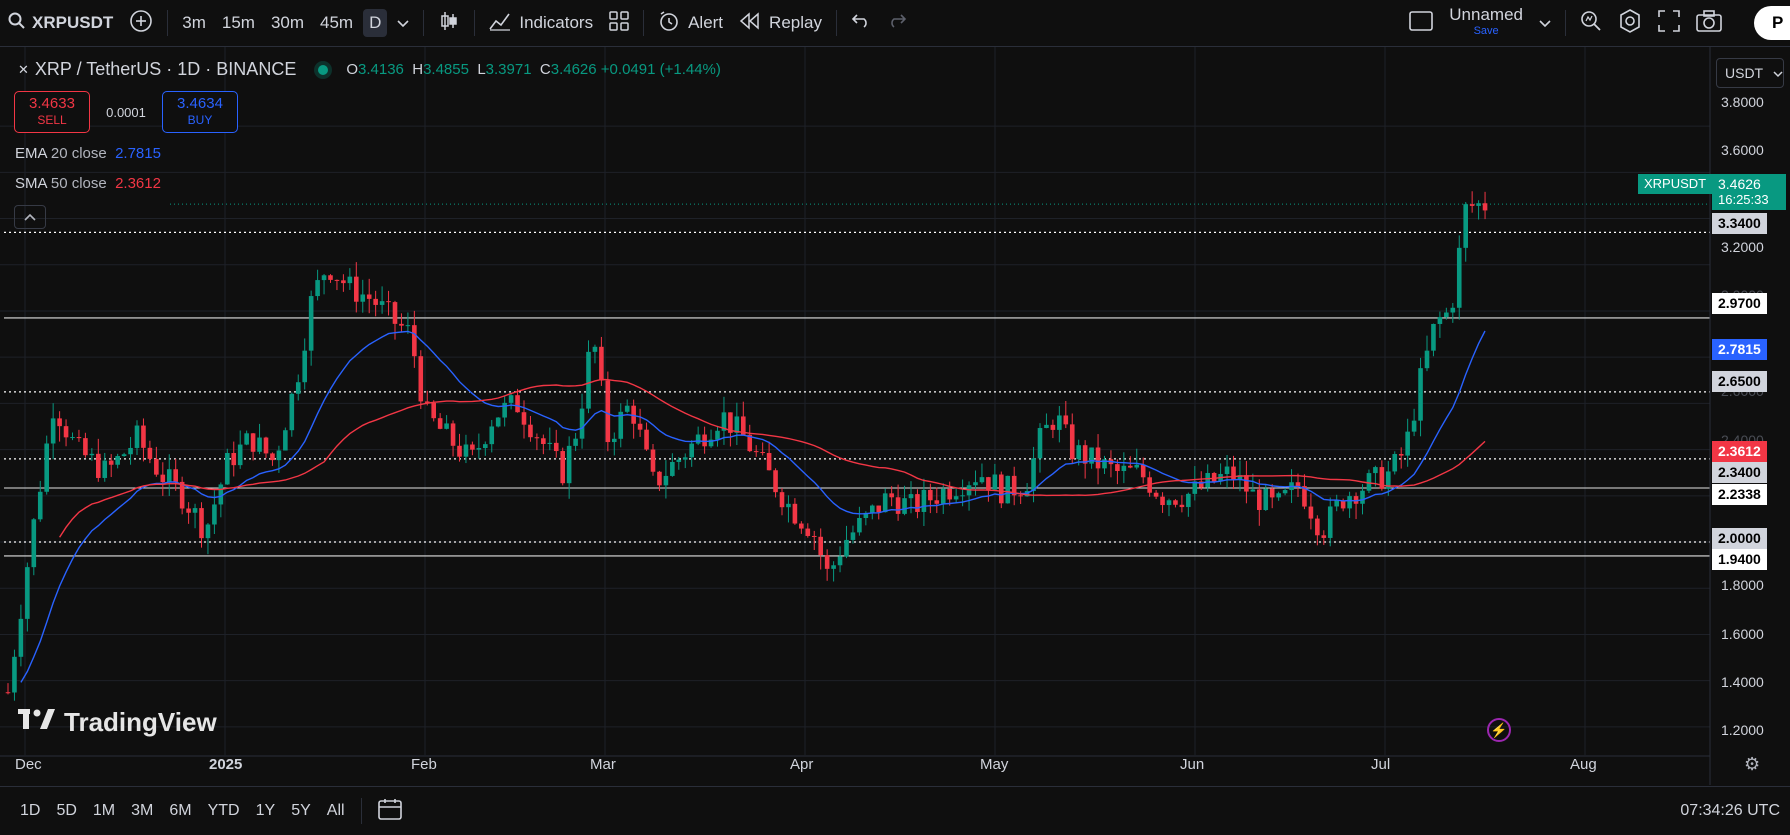 The width and height of the screenshot is (1790, 835). Describe the element at coordinates (165, 69) in the screenshot. I see `legend-title: XRP / TetherUS · 1D · BINANCE` at that location.